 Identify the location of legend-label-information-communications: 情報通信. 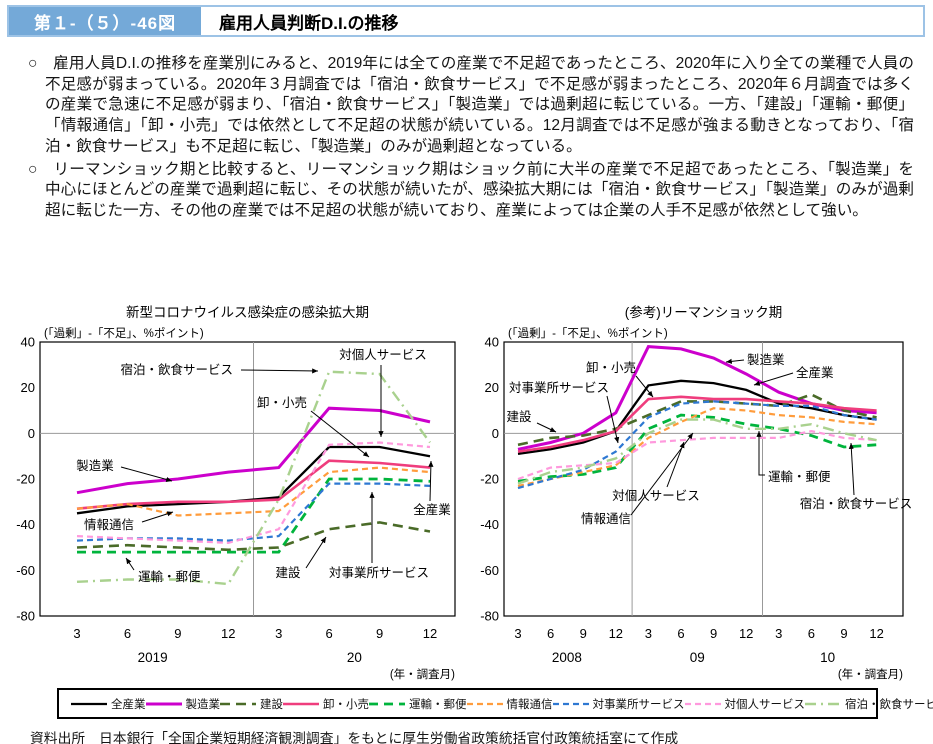
(529, 704).